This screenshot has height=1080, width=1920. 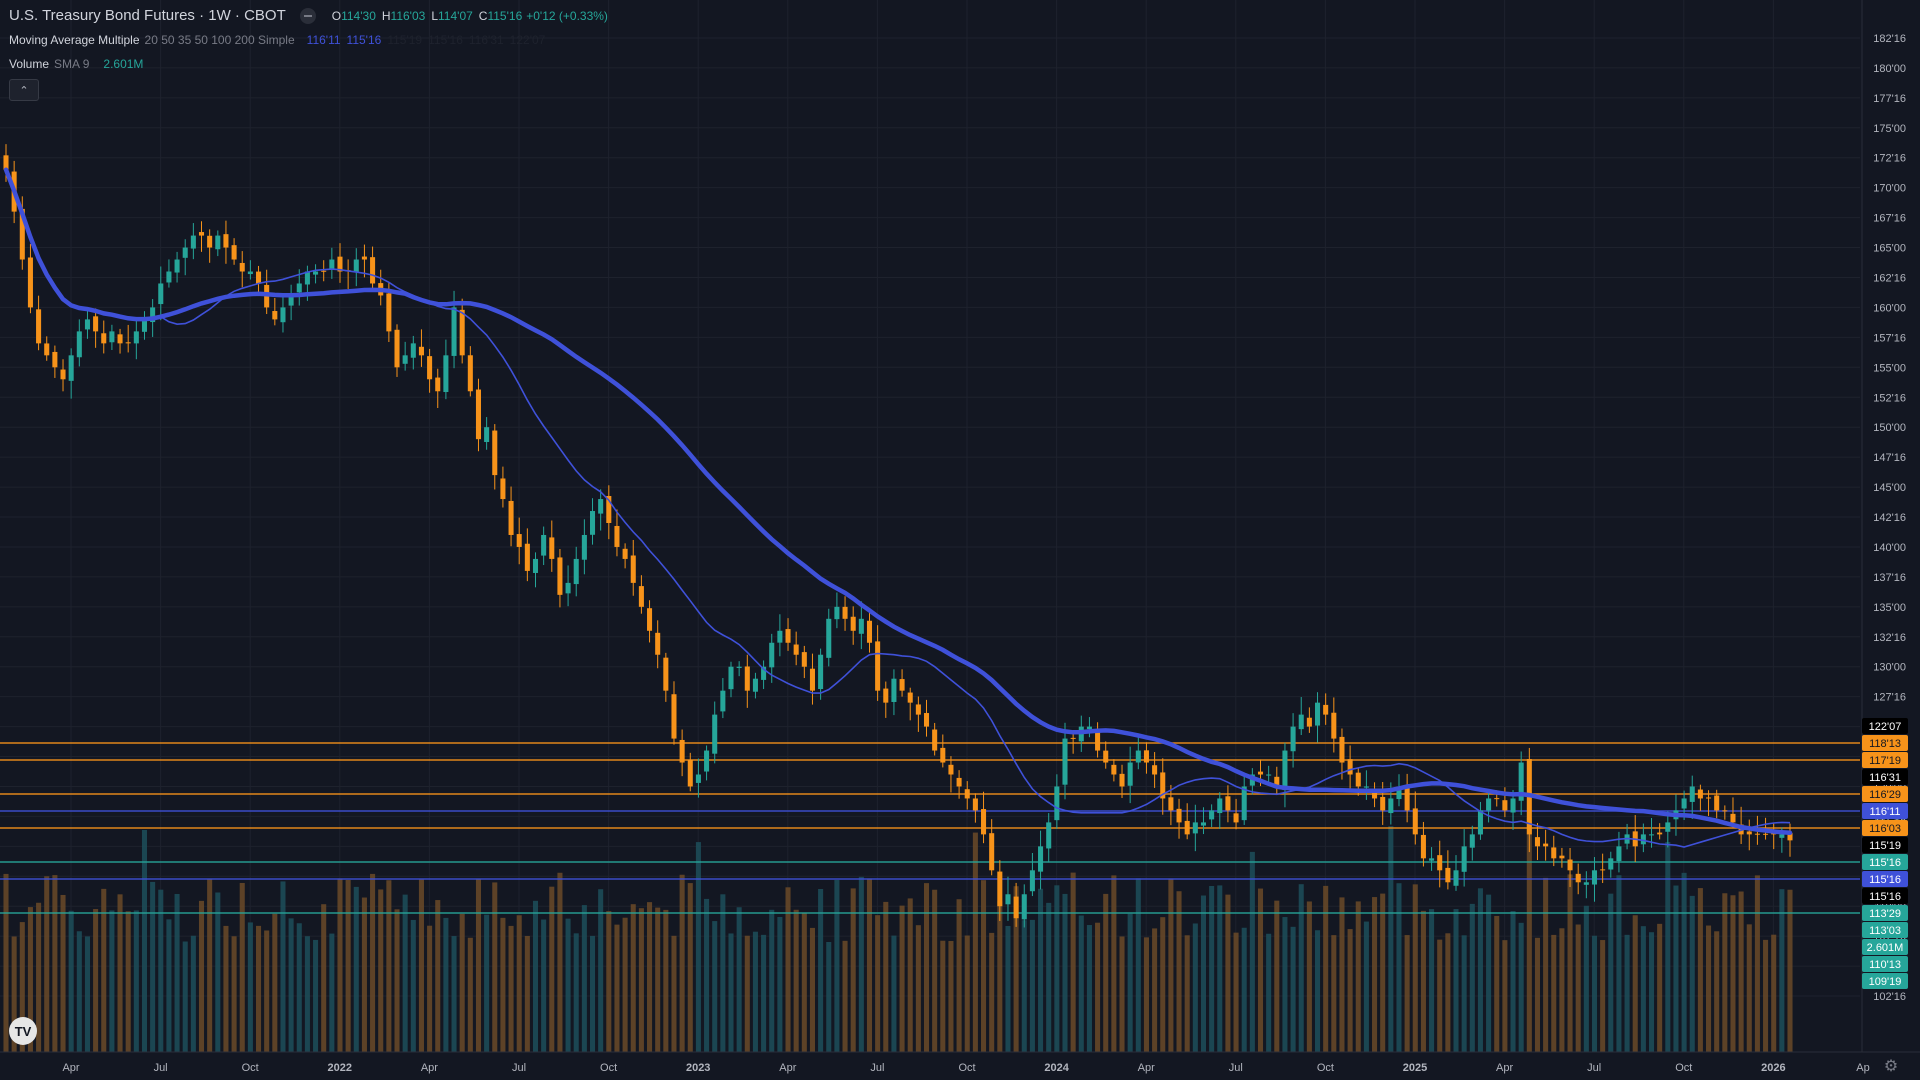 What do you see at coordinates (960, 1066) in the screenshot?
I see `time-axis` at bounding box center [960, 1066].